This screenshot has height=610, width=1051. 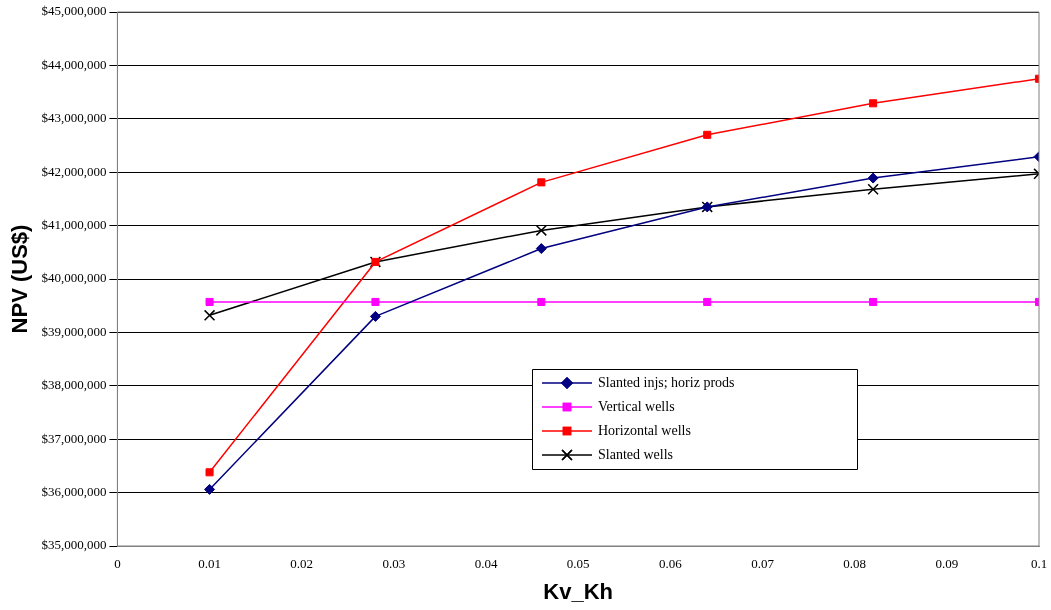 What do you see at coordinates (74, 278) in the screenshot?
I see `y-tick-label: $40,000,000` at bounding box center [74, 278].